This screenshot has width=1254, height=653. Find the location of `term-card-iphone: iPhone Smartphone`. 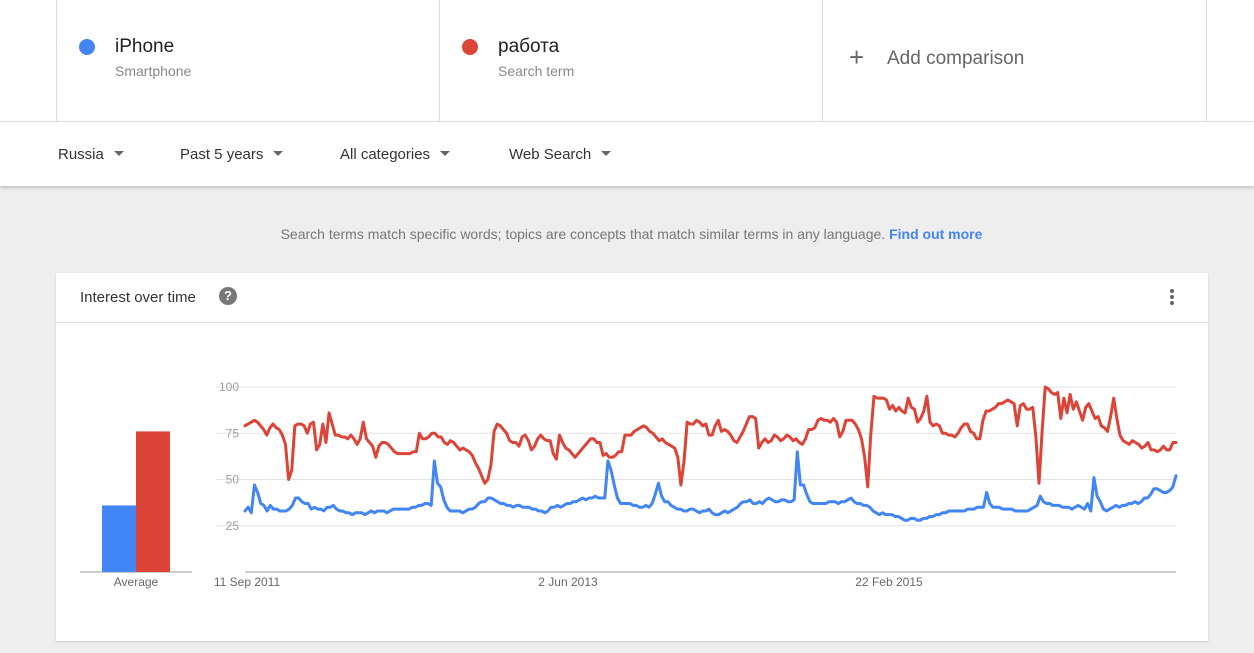

term-card-iphone: iPhone Smartphone is located at coordinates (248, 60).